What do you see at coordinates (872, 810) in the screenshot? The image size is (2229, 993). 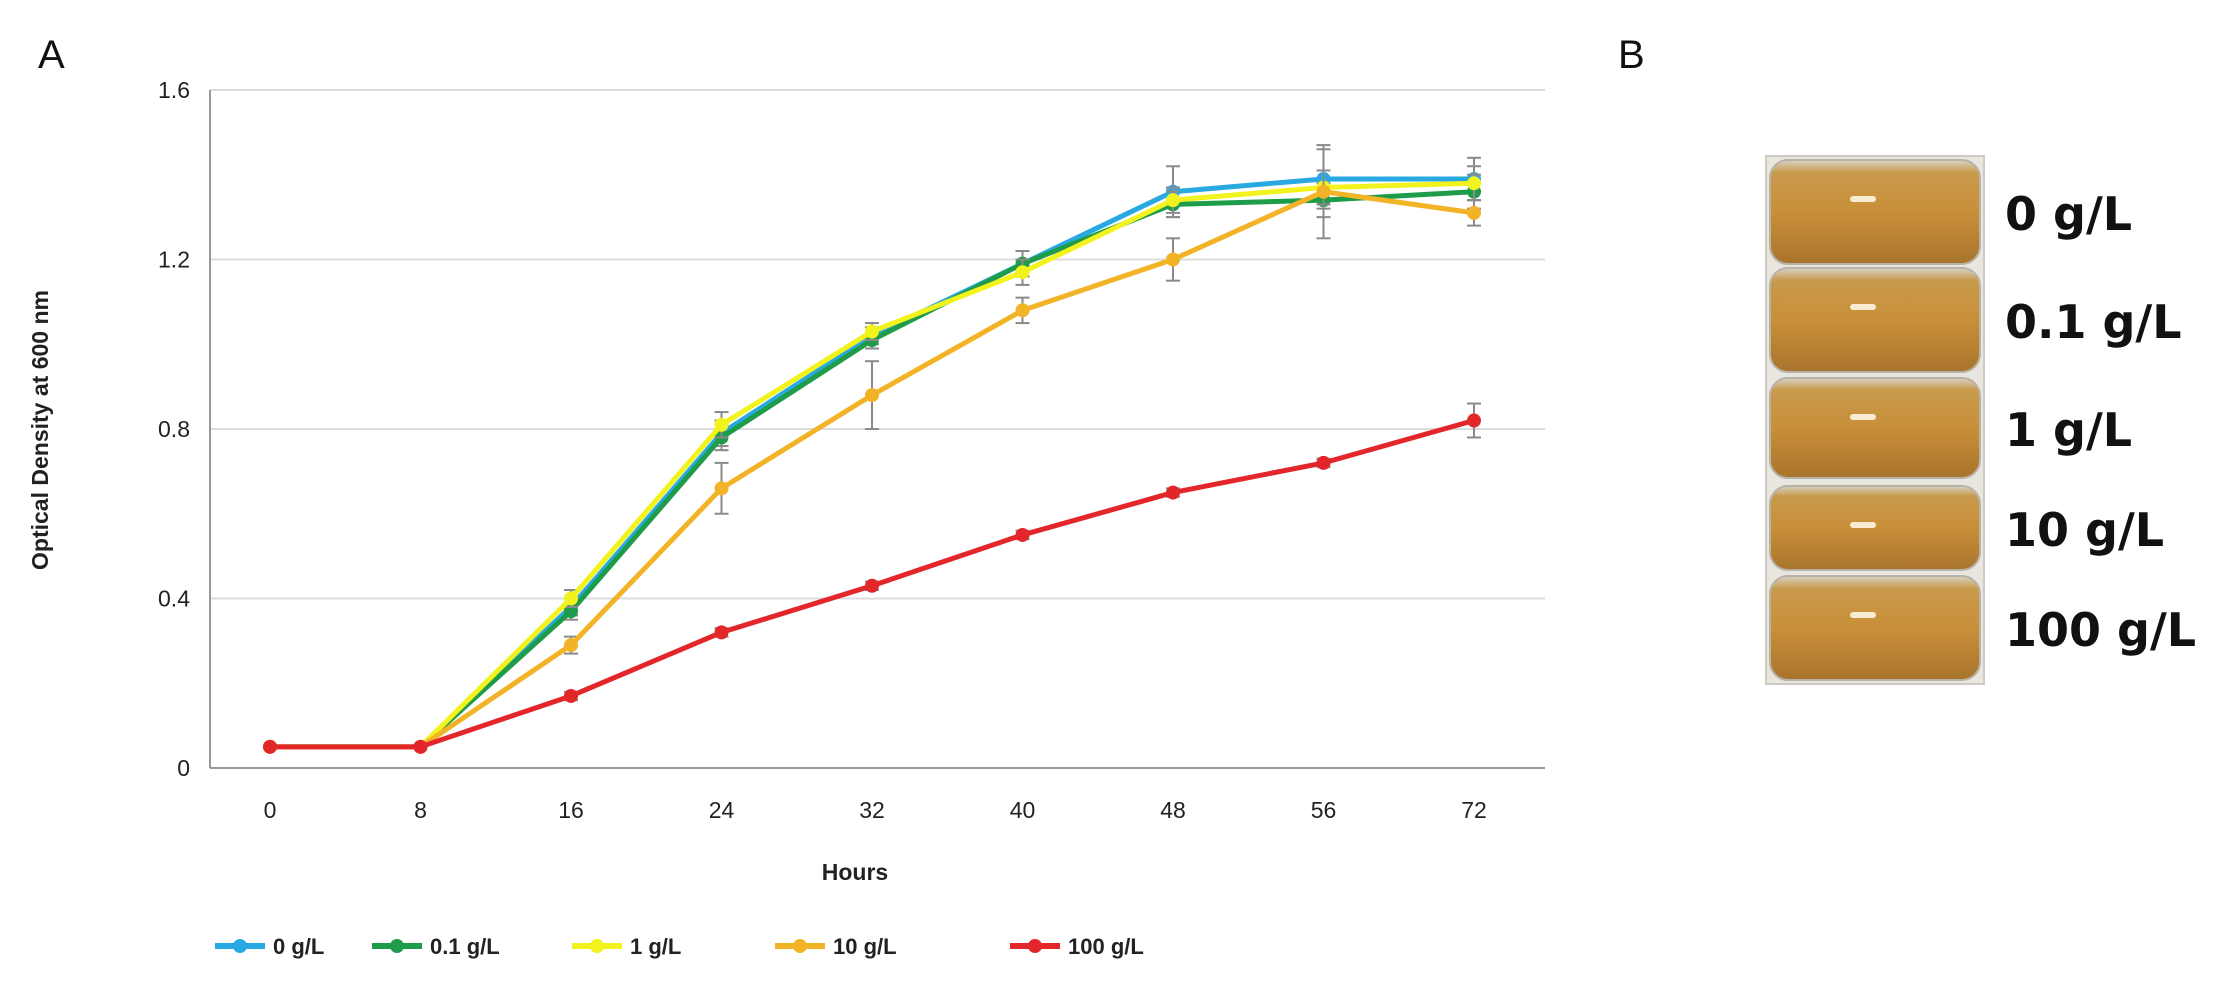 I see `x-tick-label: 32` at bounding box center [872, 810].